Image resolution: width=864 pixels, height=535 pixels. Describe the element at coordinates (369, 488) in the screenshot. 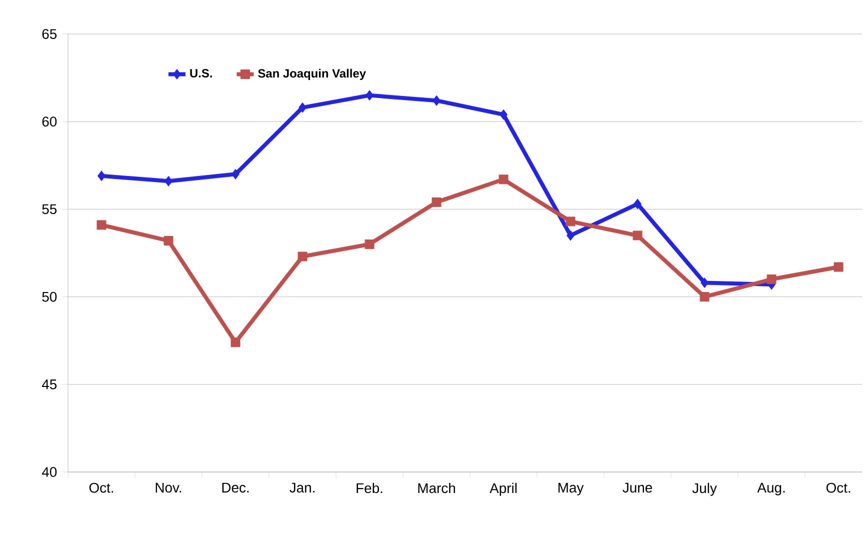

I see `x-tick-label: Feb.` at that location.